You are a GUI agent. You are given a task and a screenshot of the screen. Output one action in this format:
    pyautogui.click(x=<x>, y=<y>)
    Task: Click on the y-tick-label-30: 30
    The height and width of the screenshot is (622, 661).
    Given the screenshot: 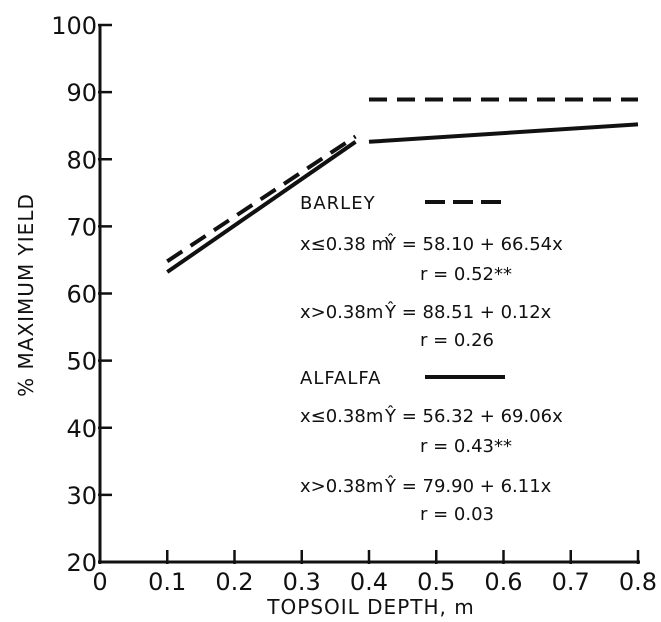 What is the action you would take?
    pyautogui.click(x=81, y=496)
    